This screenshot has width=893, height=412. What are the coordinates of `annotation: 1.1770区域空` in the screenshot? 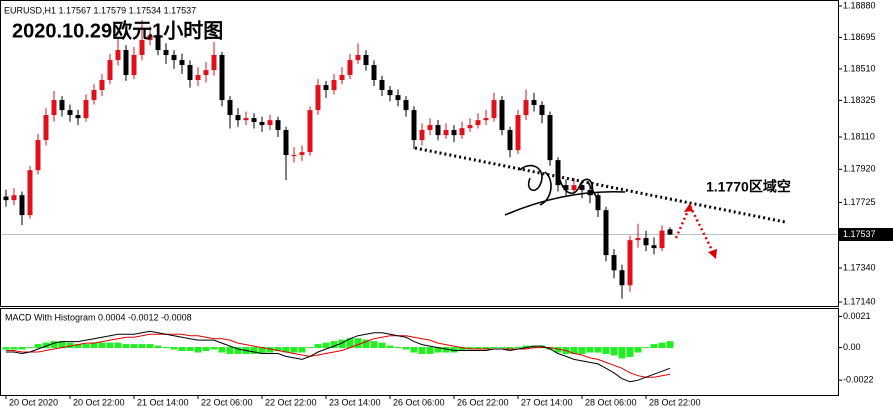 It's located at (748, 187).